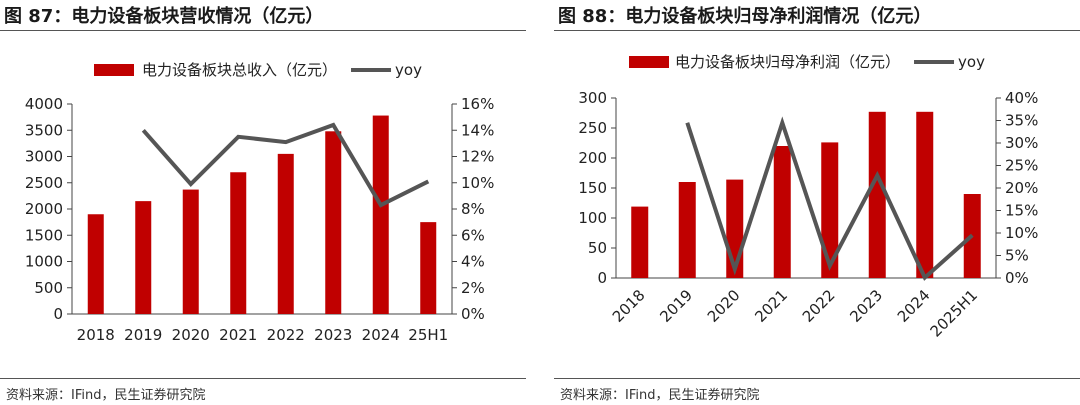 The width and height of the screenshot is (1080, 405). I want to click on y-right-tick-label: 8%, so click(473, 209).